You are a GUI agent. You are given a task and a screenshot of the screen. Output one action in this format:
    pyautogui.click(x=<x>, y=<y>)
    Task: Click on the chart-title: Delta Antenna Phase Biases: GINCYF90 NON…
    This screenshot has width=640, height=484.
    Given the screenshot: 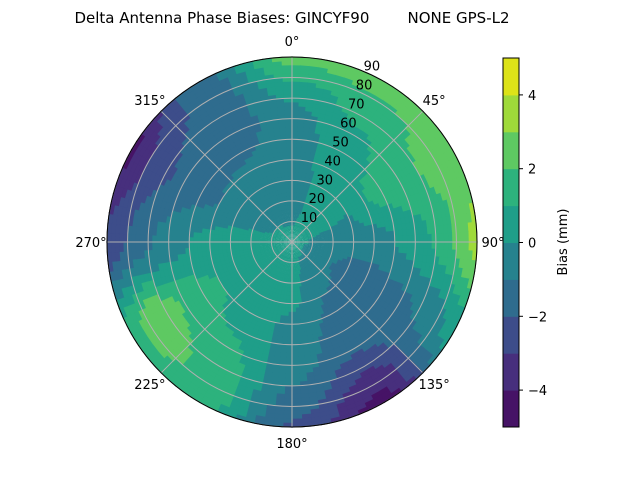 What is the action you would take?
    pyautogui.click(x=291, y=18)
    